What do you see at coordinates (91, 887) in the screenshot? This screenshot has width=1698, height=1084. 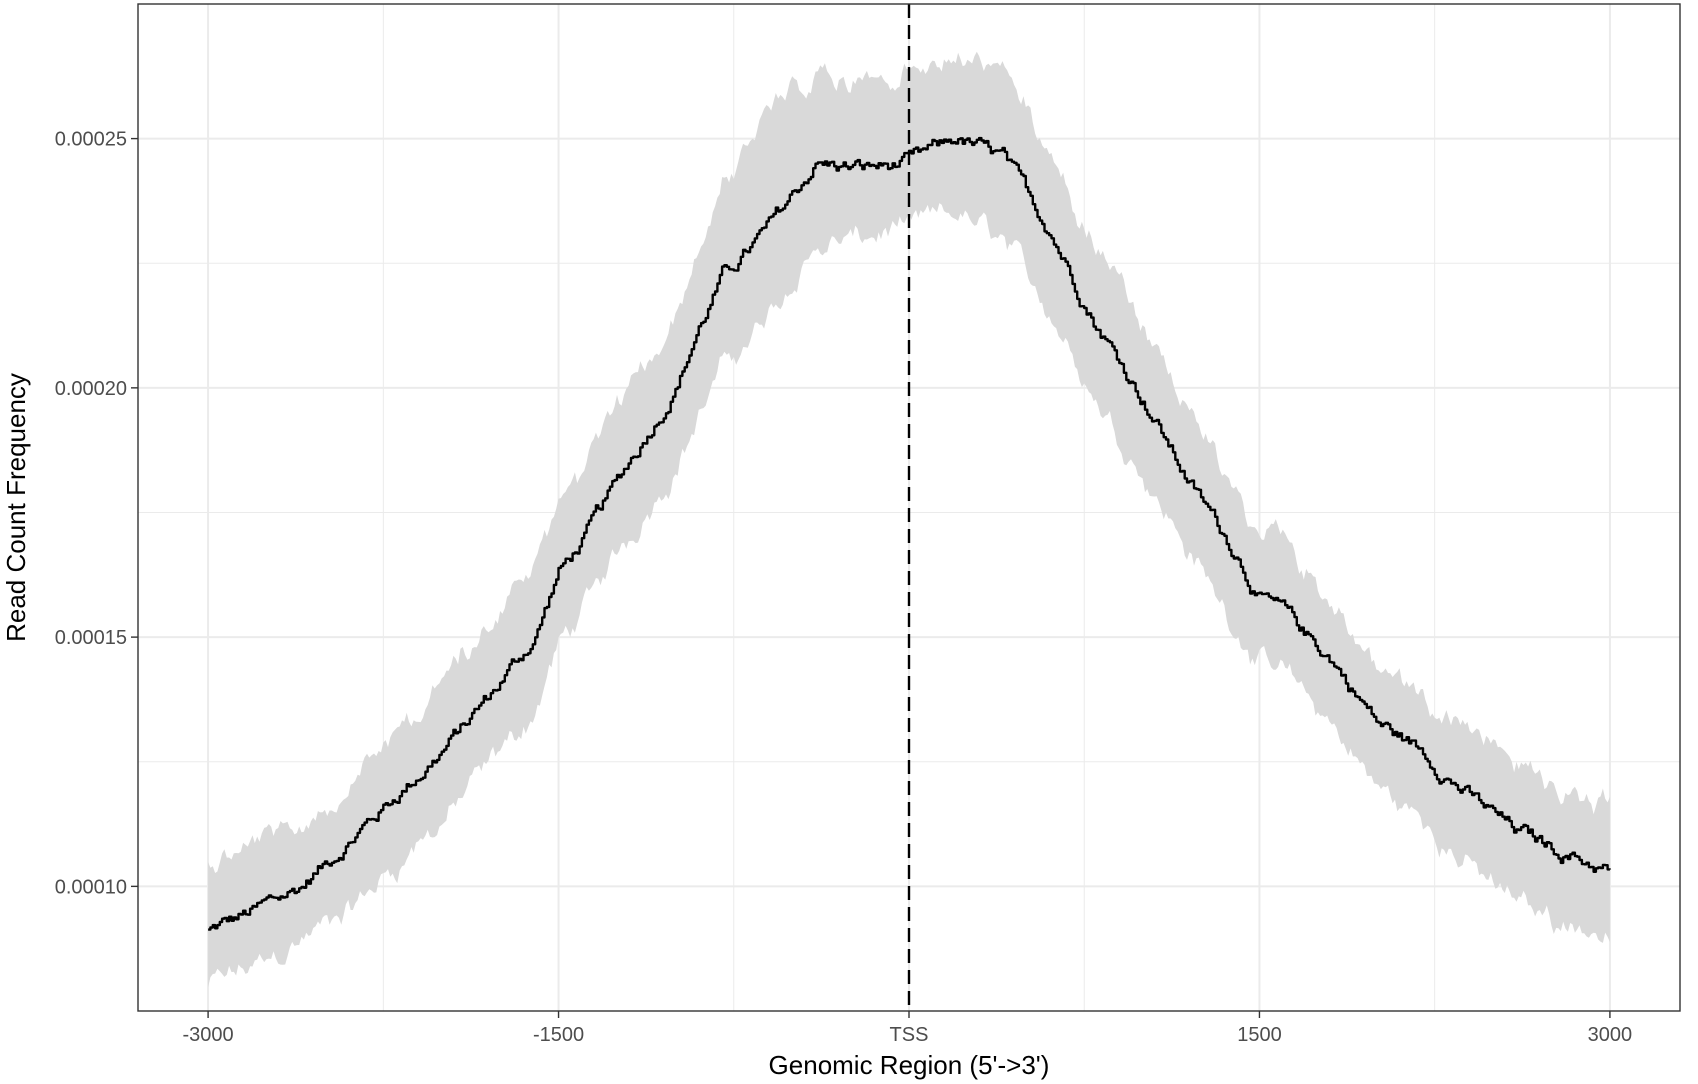 I see `y-tick-label: 0.00010` at bounding box center [91, 887].